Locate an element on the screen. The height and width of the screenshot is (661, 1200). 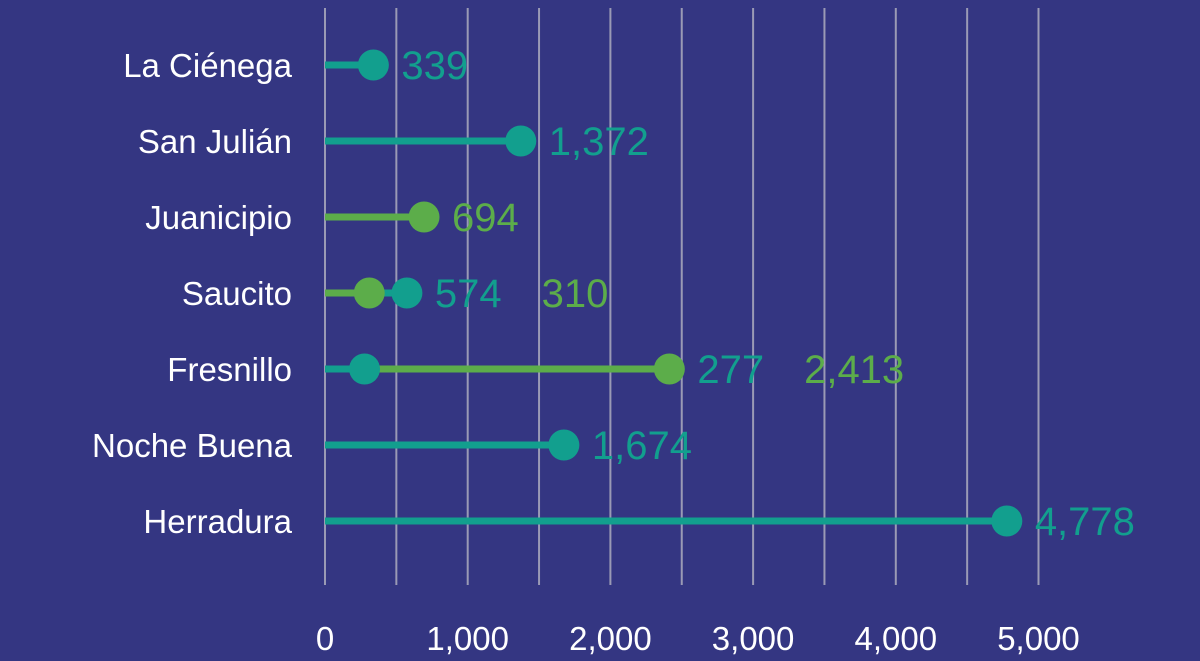
value-label: 694 is located at coordinates (485, 218).